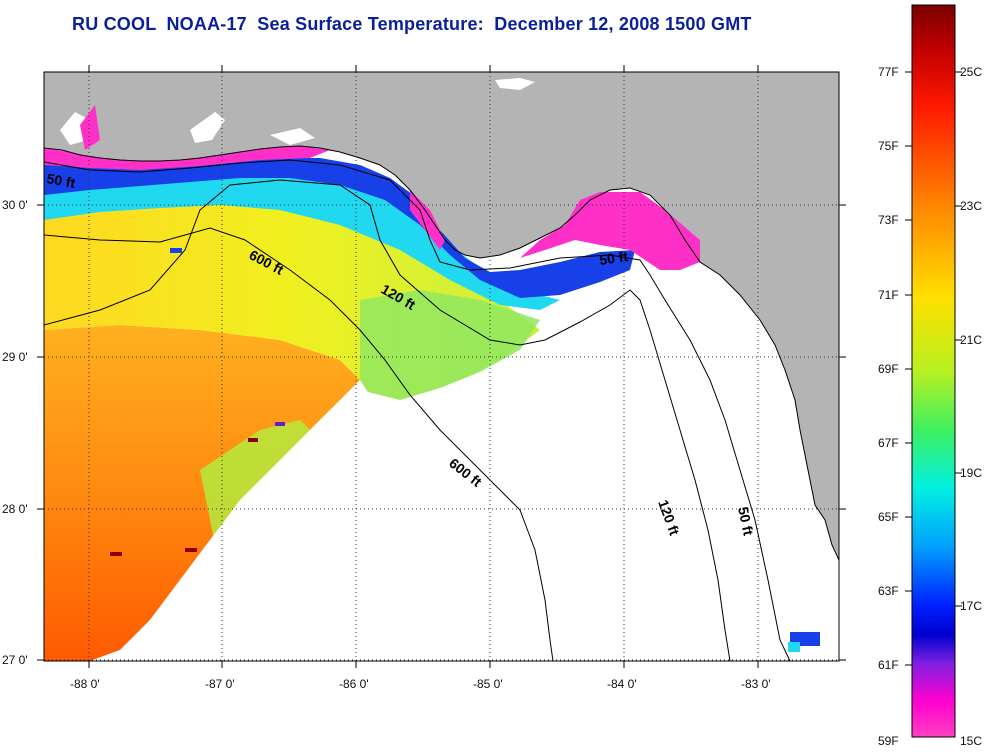 The width and height of the screenshot is (992, 754). Describe the element at coordinates (756, 684) in the screenshot. I see `lon-label: -83 0'` at that location.